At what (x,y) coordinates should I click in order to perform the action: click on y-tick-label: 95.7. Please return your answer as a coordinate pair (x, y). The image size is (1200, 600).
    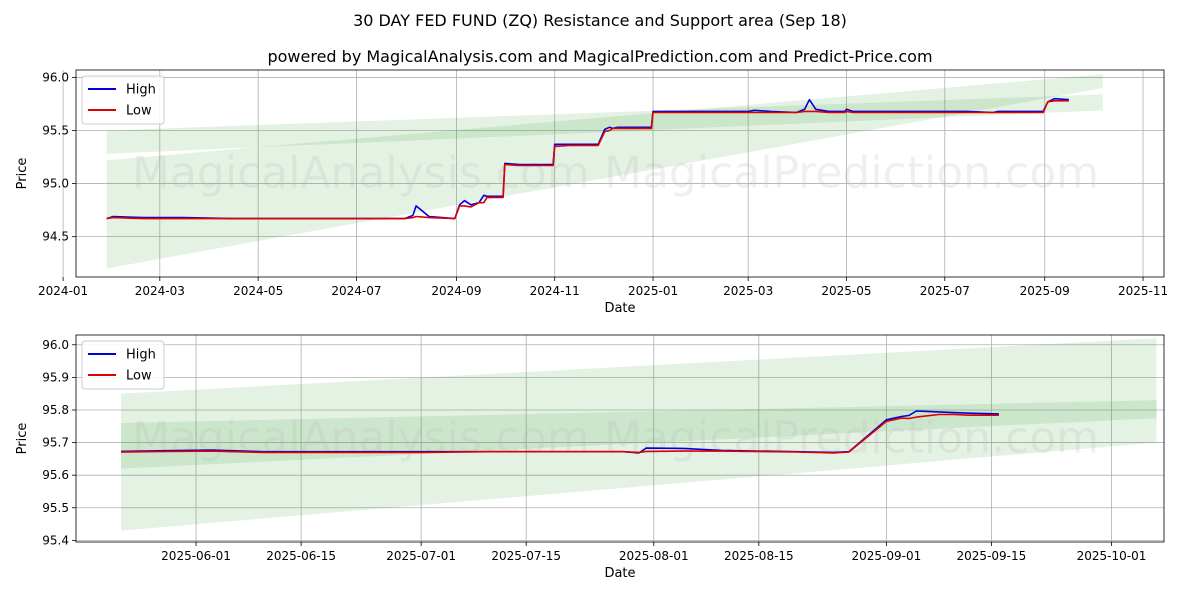
    Looking at the image, I should click on (55, 443).